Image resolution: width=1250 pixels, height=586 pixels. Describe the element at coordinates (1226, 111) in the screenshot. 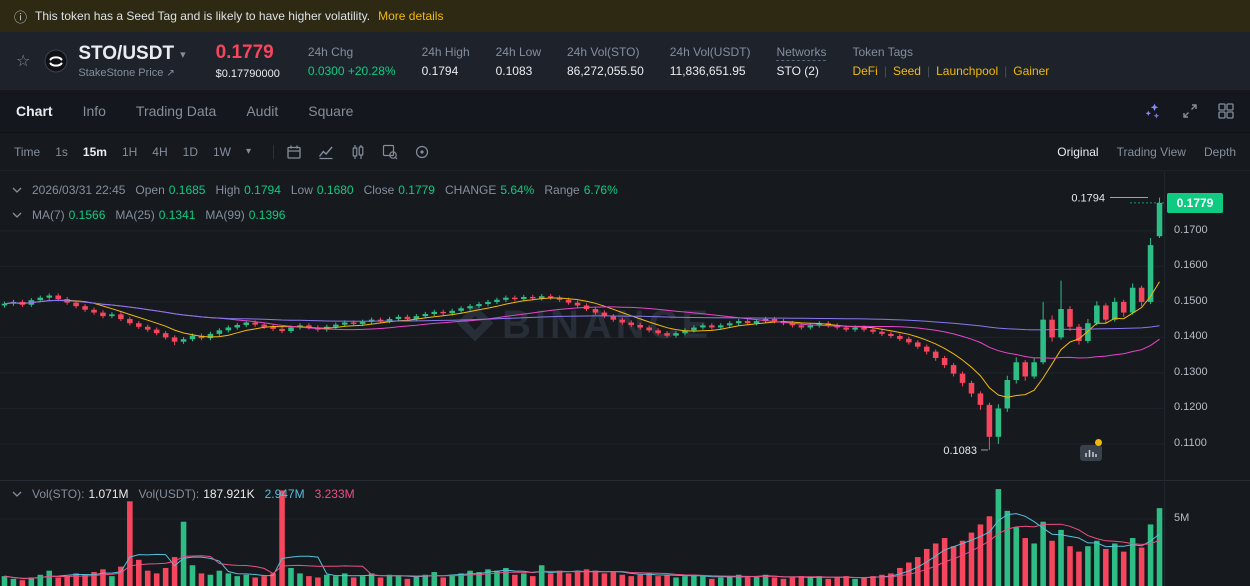

I see `layout-grid-icon` at that location.